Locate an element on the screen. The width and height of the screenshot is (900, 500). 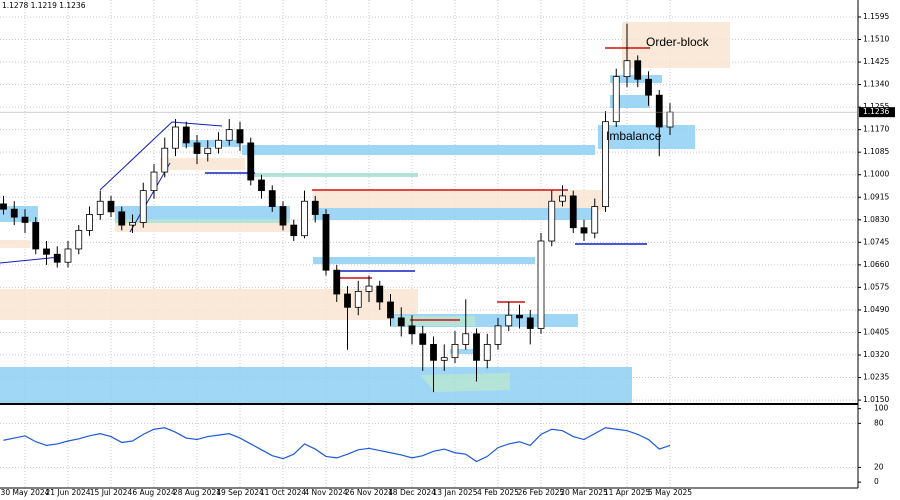
oscillator-line is located at coordinates (337, 445).